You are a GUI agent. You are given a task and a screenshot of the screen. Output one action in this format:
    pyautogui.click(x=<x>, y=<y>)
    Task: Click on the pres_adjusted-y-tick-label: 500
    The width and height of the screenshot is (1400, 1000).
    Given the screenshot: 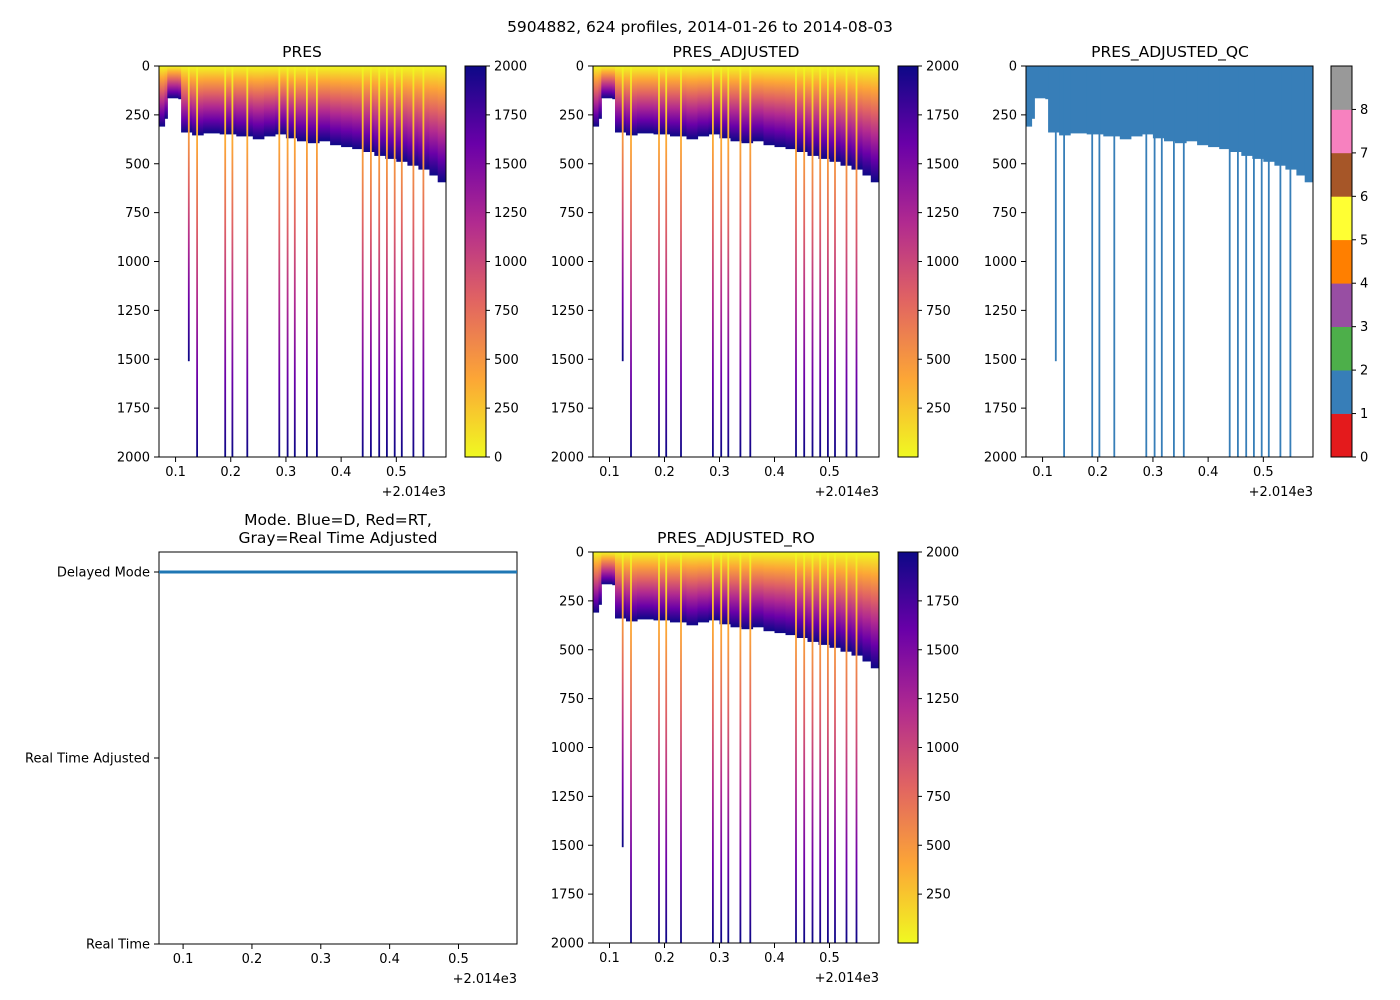 What is the action you would take?
    pyautogui.click(x=571, y=164)
    